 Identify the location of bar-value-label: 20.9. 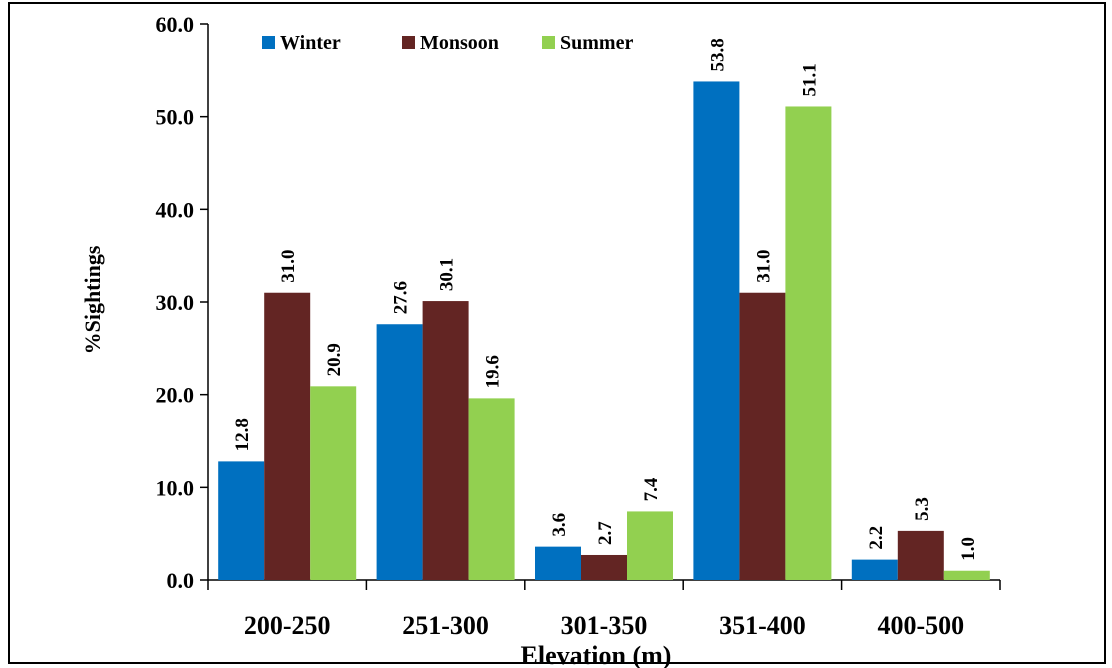
(334, 359).